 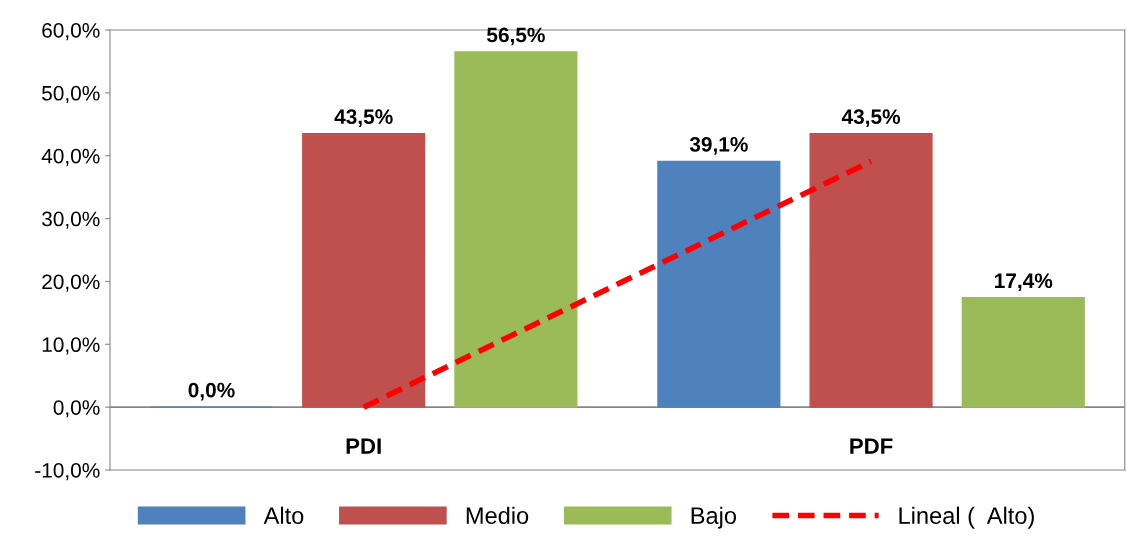 What do you see at coordinates (67, 472) in the screenshot?
I see `y-tick-label: -10,0%` at bounding box center [67, 472].